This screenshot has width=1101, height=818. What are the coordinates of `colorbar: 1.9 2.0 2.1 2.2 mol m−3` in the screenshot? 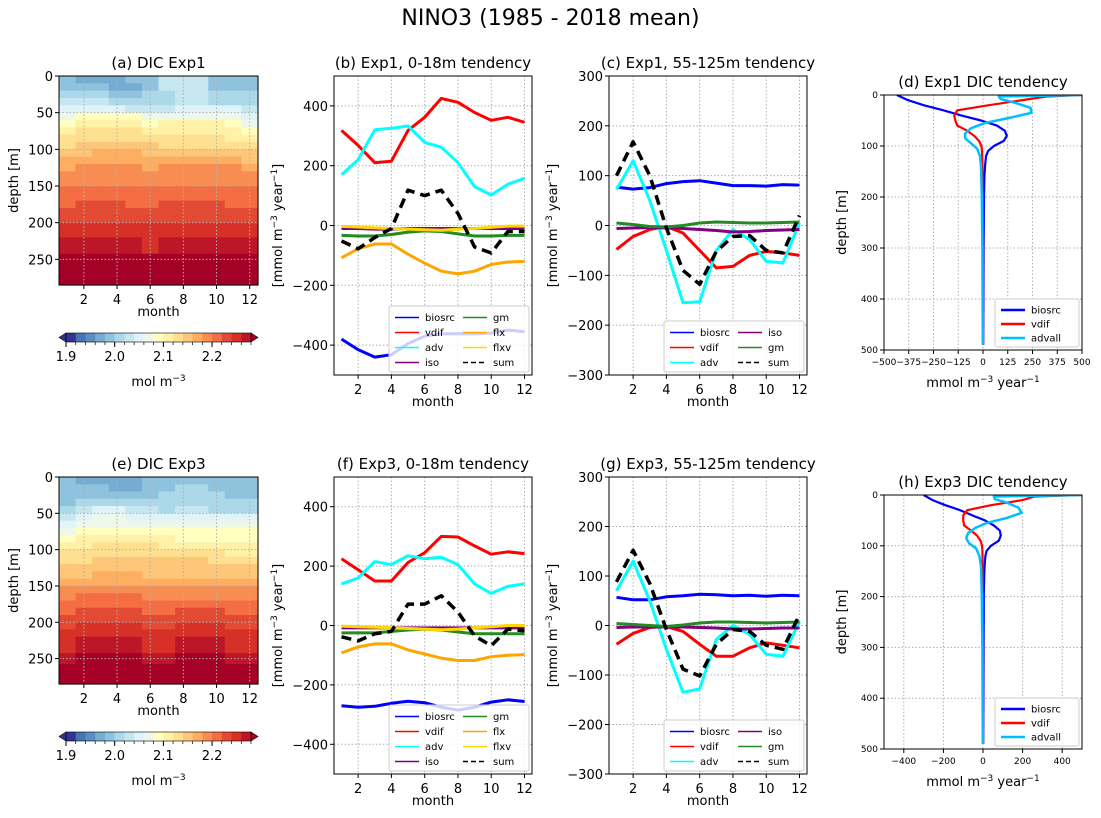 It's located at (157, 361).